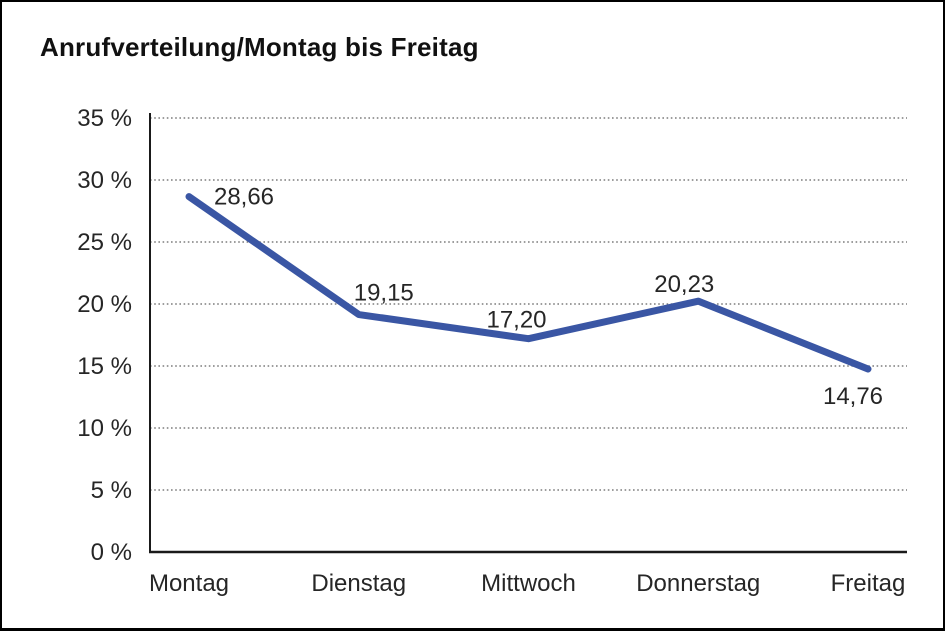 The width and height of the screenshot is (945, 631). I want to click on y-axis-tick-label: 20 %, so click(104, 304).